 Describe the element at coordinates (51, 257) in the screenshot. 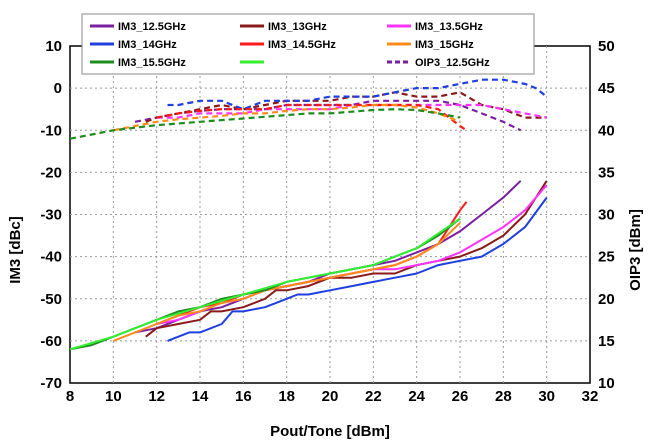

I see `y-tick-label: -40` at that location.